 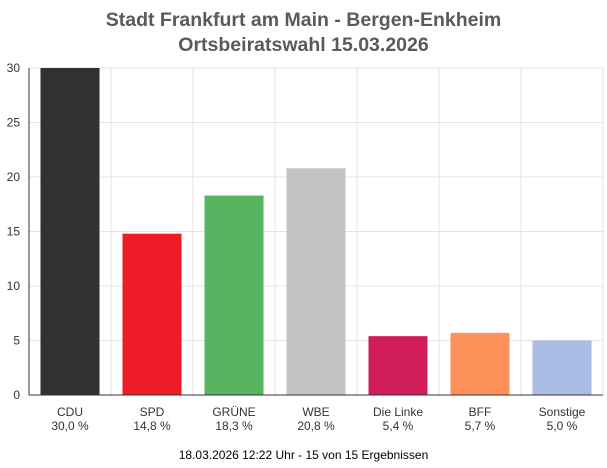 I want to click on bar-cdu, so click(x=70, y=231).